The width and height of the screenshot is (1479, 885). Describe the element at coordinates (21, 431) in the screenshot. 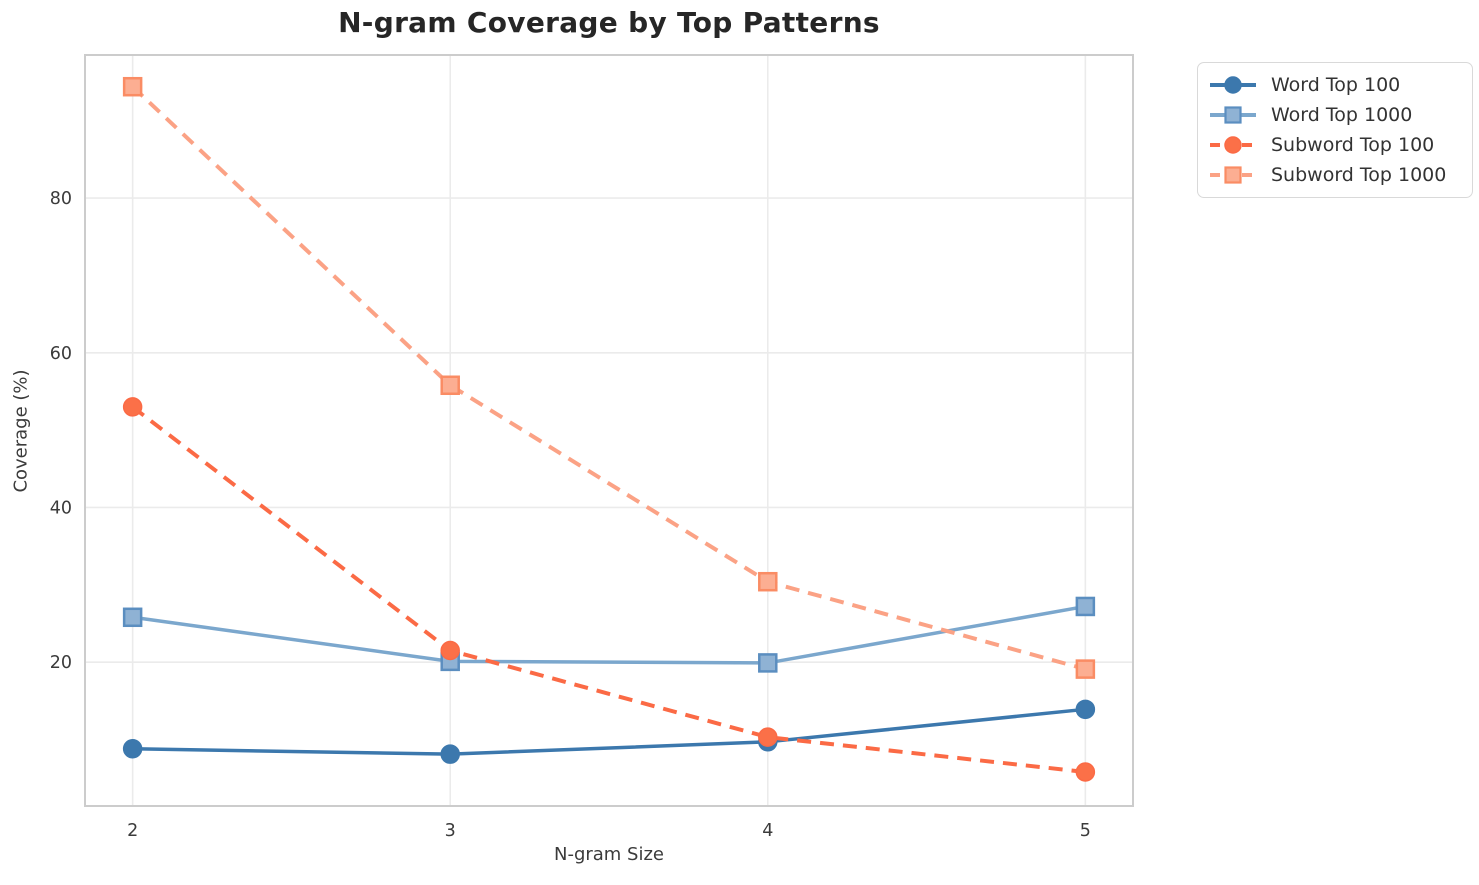

I see `y-axis-label: Coverage (%)` at that location.